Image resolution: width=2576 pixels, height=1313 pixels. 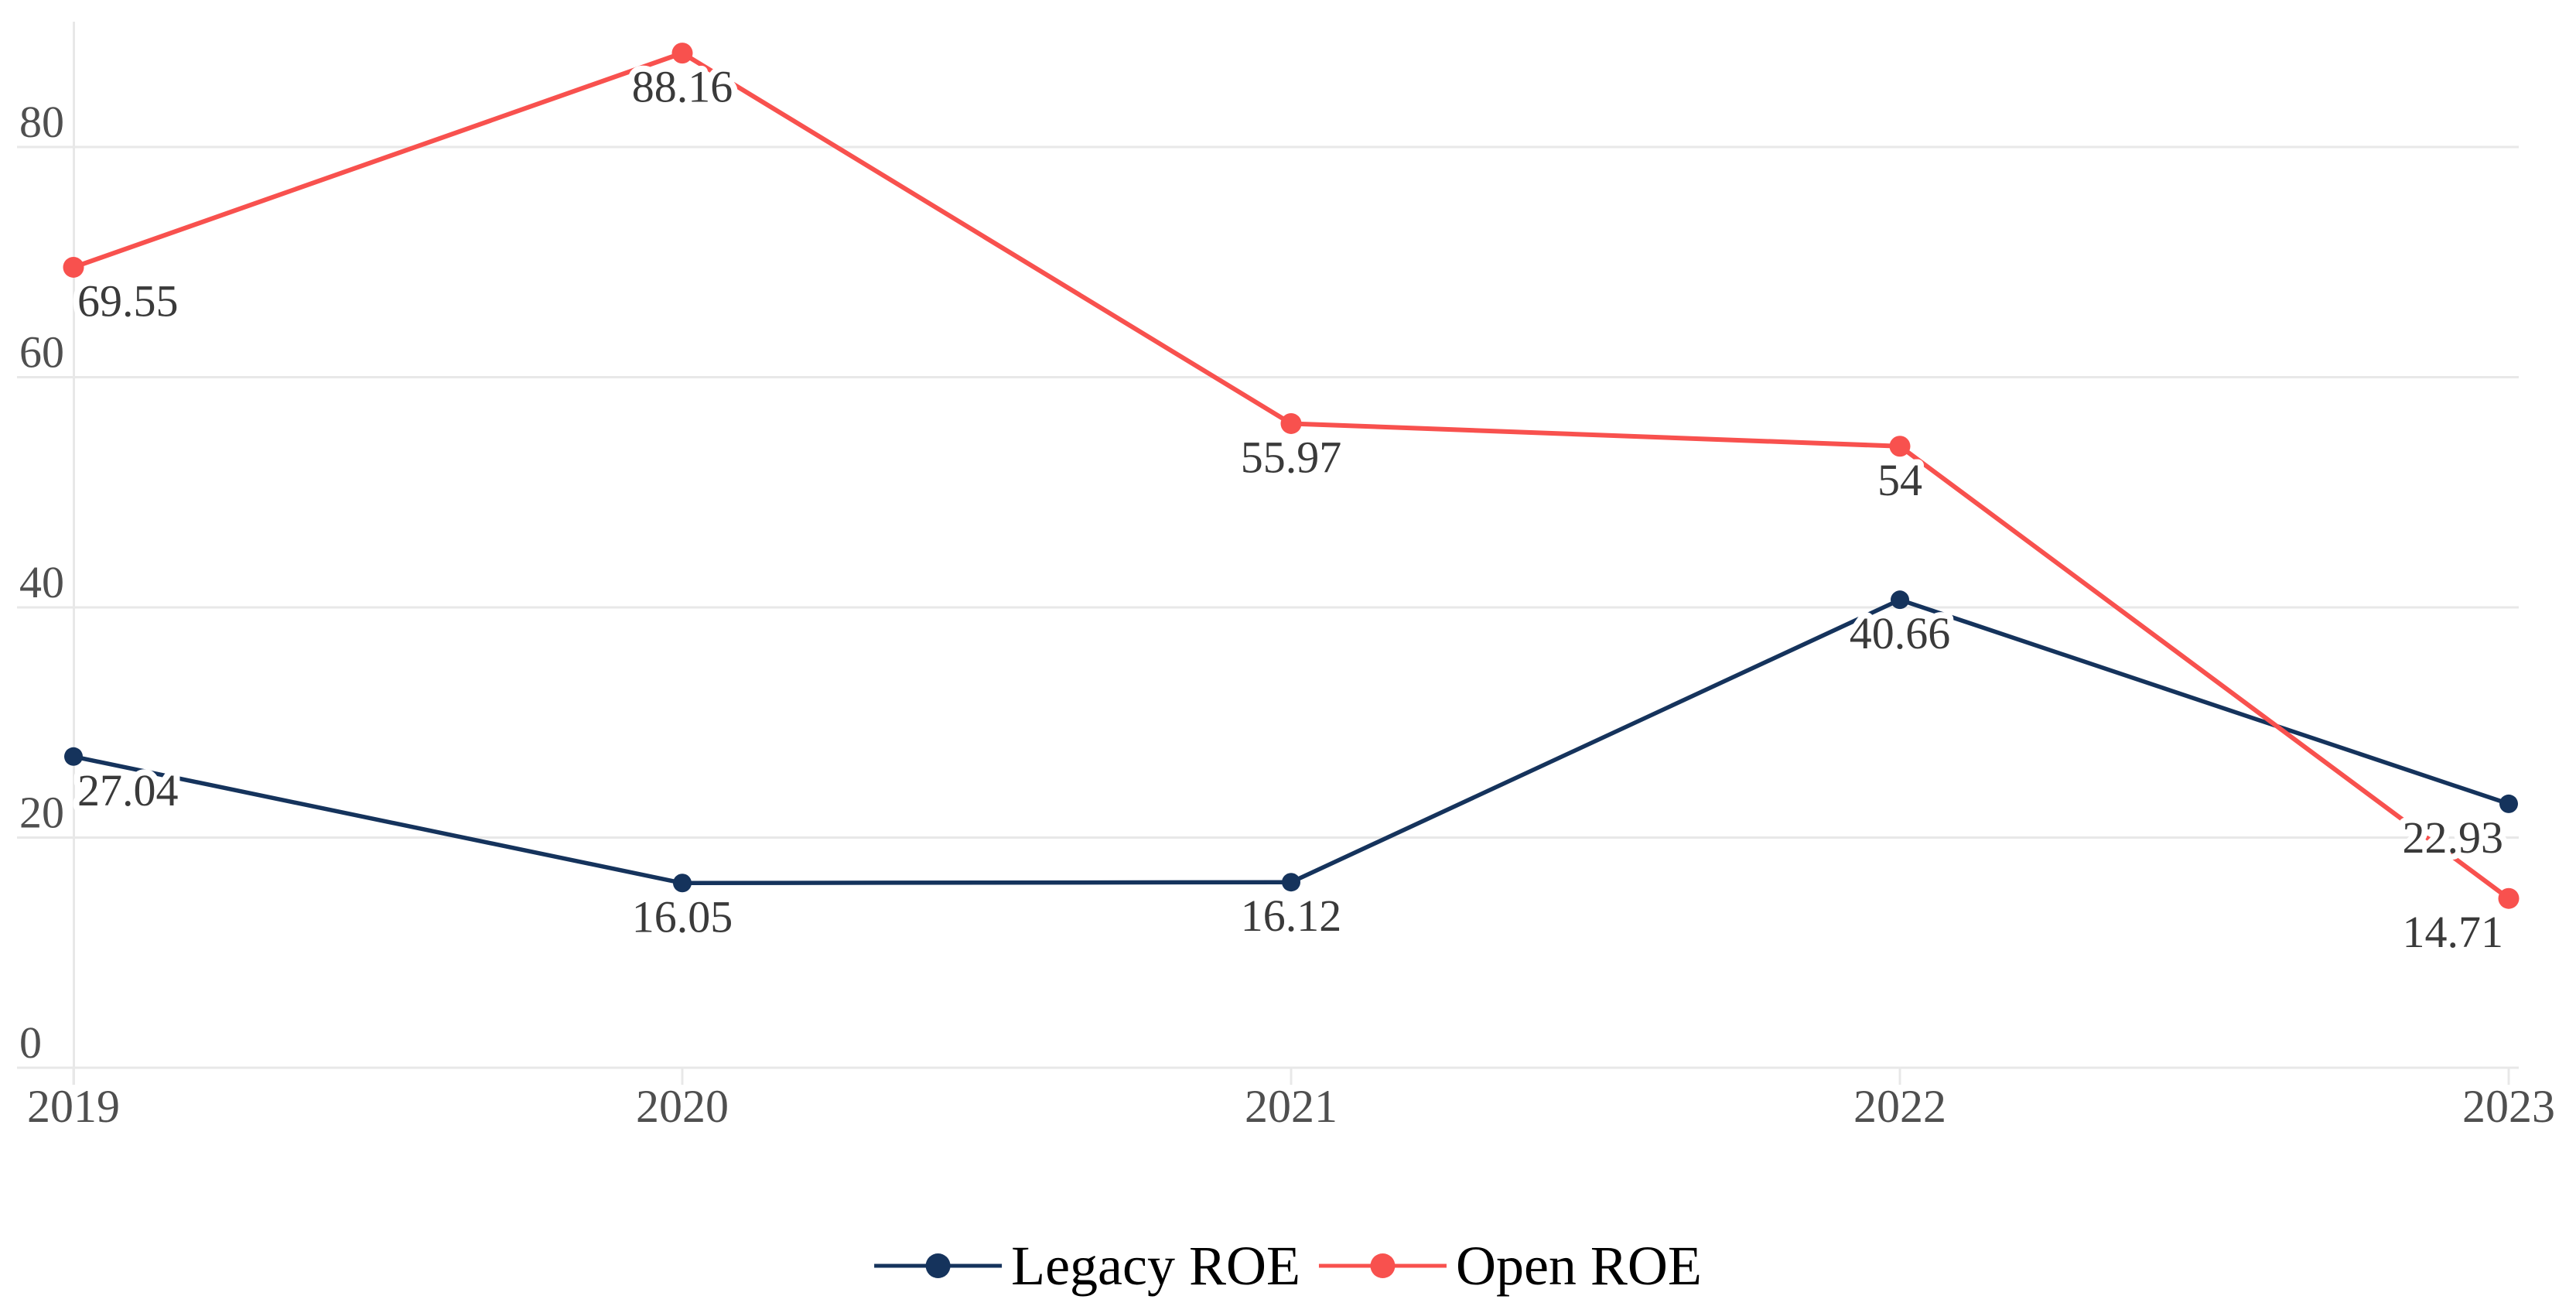 What do you see at coordinates (1383, 1265) in the screenshot?
I see `legend-marker-dot-open-roe` at bounding box center [1383, 1265].